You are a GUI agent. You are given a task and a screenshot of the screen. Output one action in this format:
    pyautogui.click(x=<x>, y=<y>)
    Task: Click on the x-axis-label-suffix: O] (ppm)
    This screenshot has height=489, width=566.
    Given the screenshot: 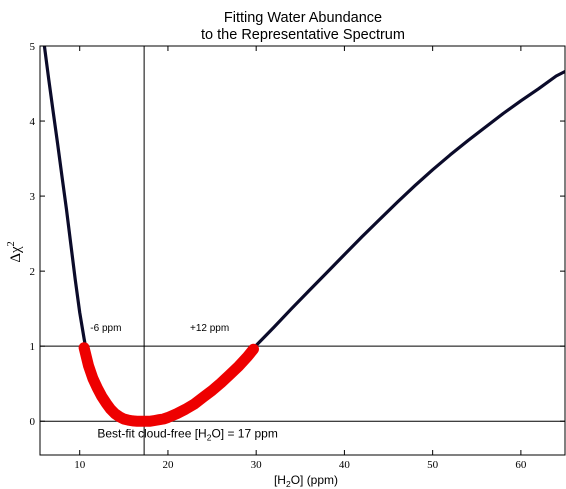 What is the action you would take?
    pyautogui.click(x=314, y=480)
    